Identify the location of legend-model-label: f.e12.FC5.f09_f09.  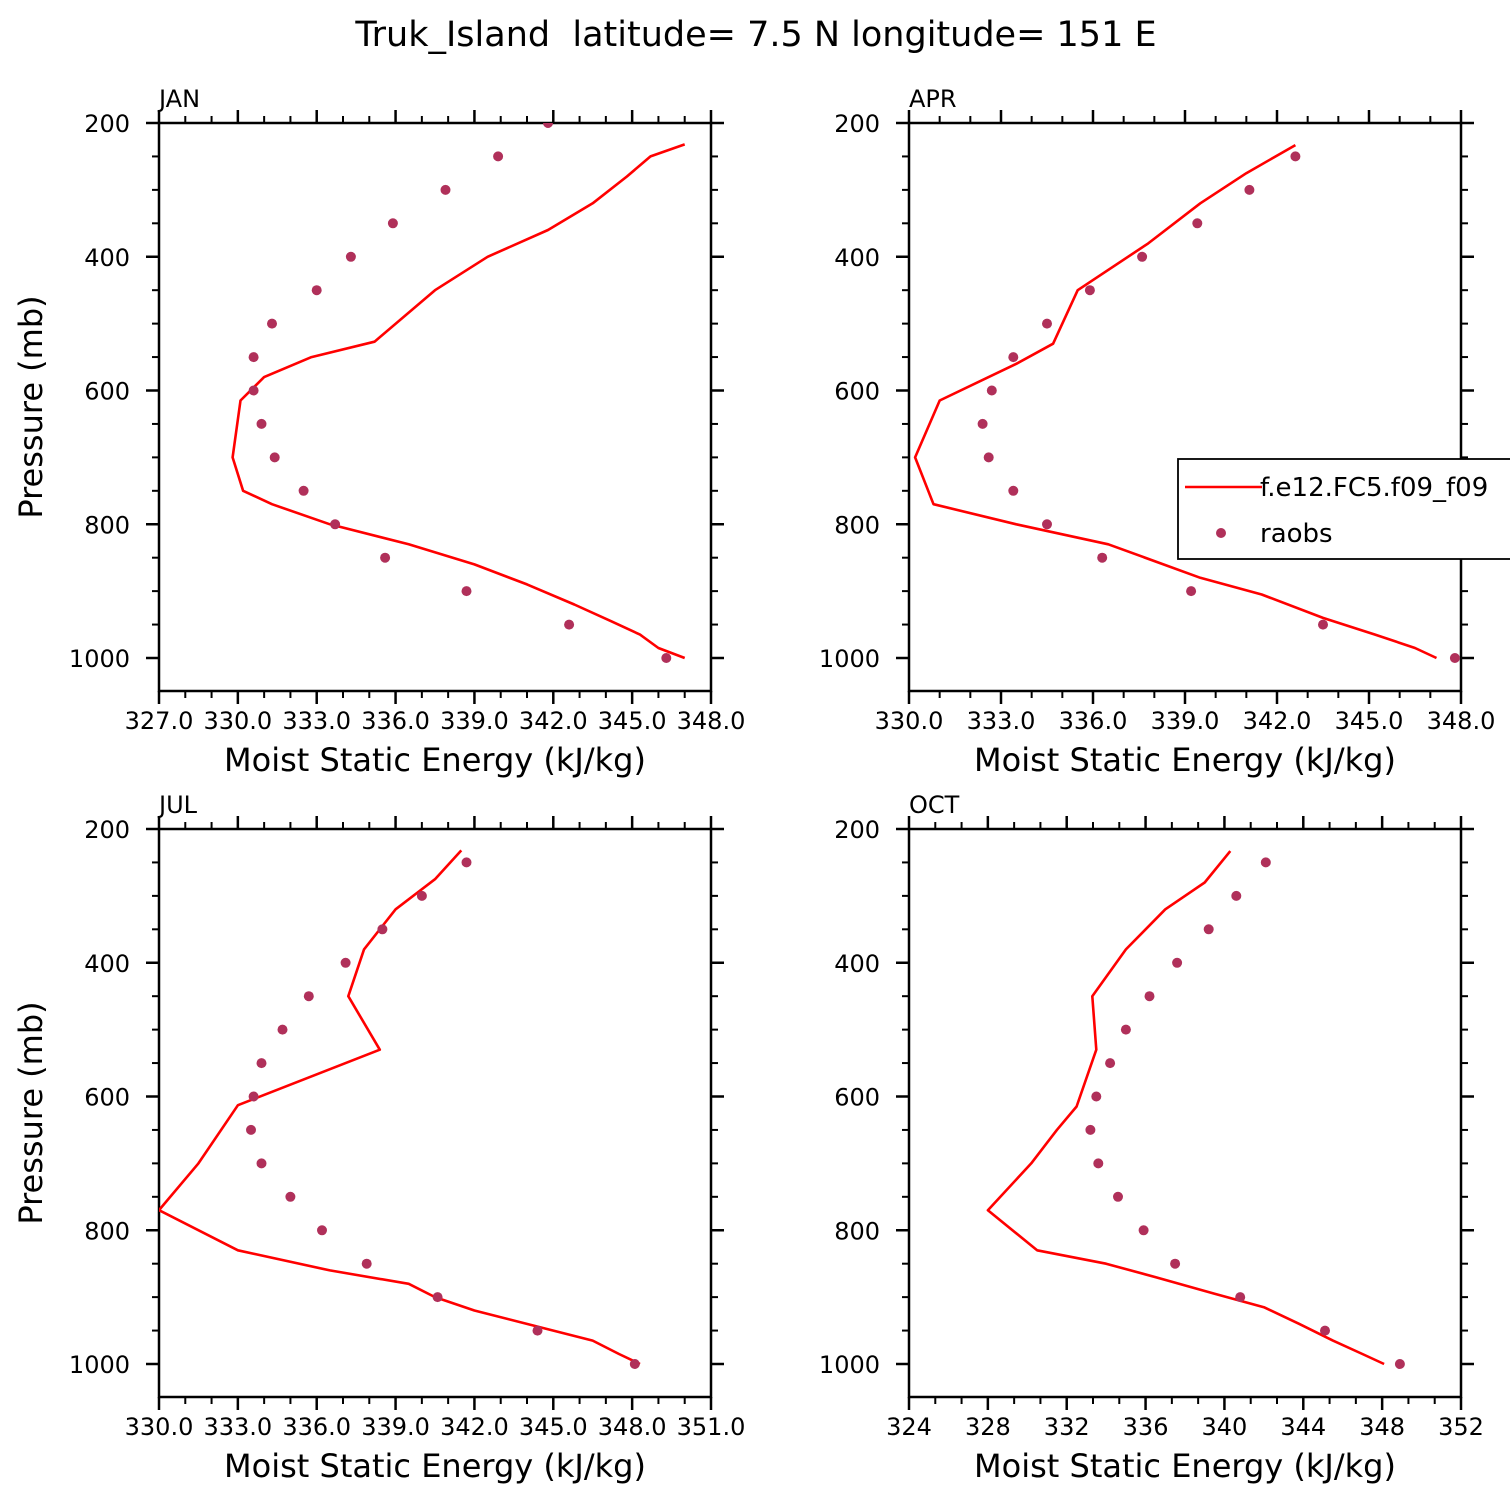
(1374, 488).